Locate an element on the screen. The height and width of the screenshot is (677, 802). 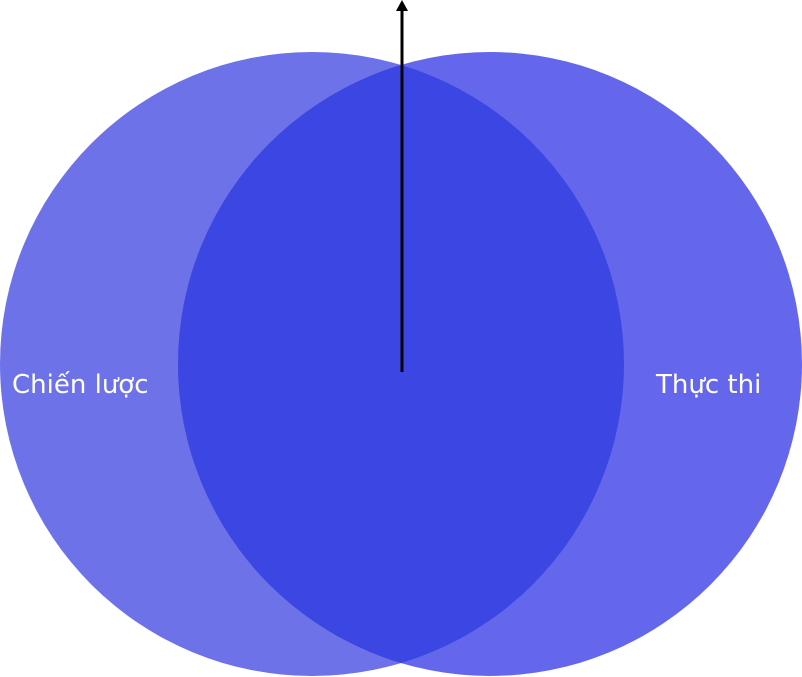
left-set-label: Chiến lược is located at coordinates (80, 385).